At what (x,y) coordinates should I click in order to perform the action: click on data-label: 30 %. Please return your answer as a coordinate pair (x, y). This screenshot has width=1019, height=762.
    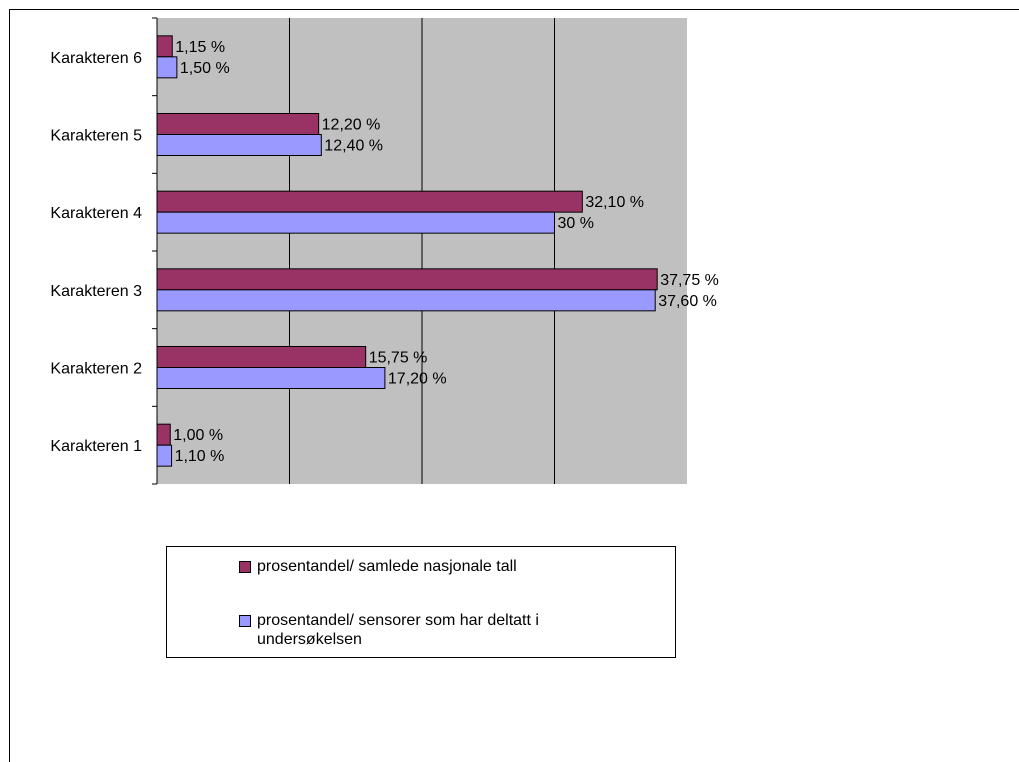
    Looking at the image, I should click on (576, 223).